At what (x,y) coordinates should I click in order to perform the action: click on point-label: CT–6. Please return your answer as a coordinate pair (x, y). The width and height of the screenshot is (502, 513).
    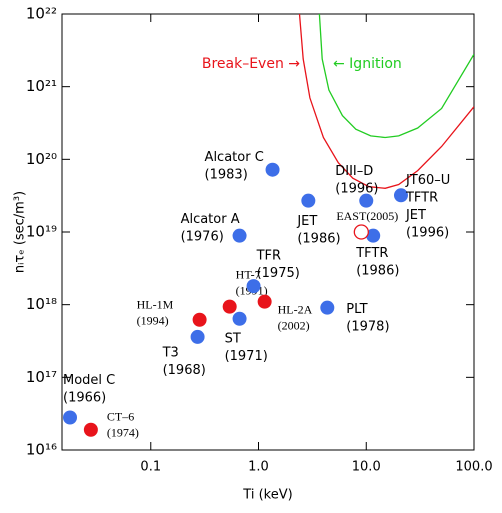
    Looking at the image, I should click on (120, 416).